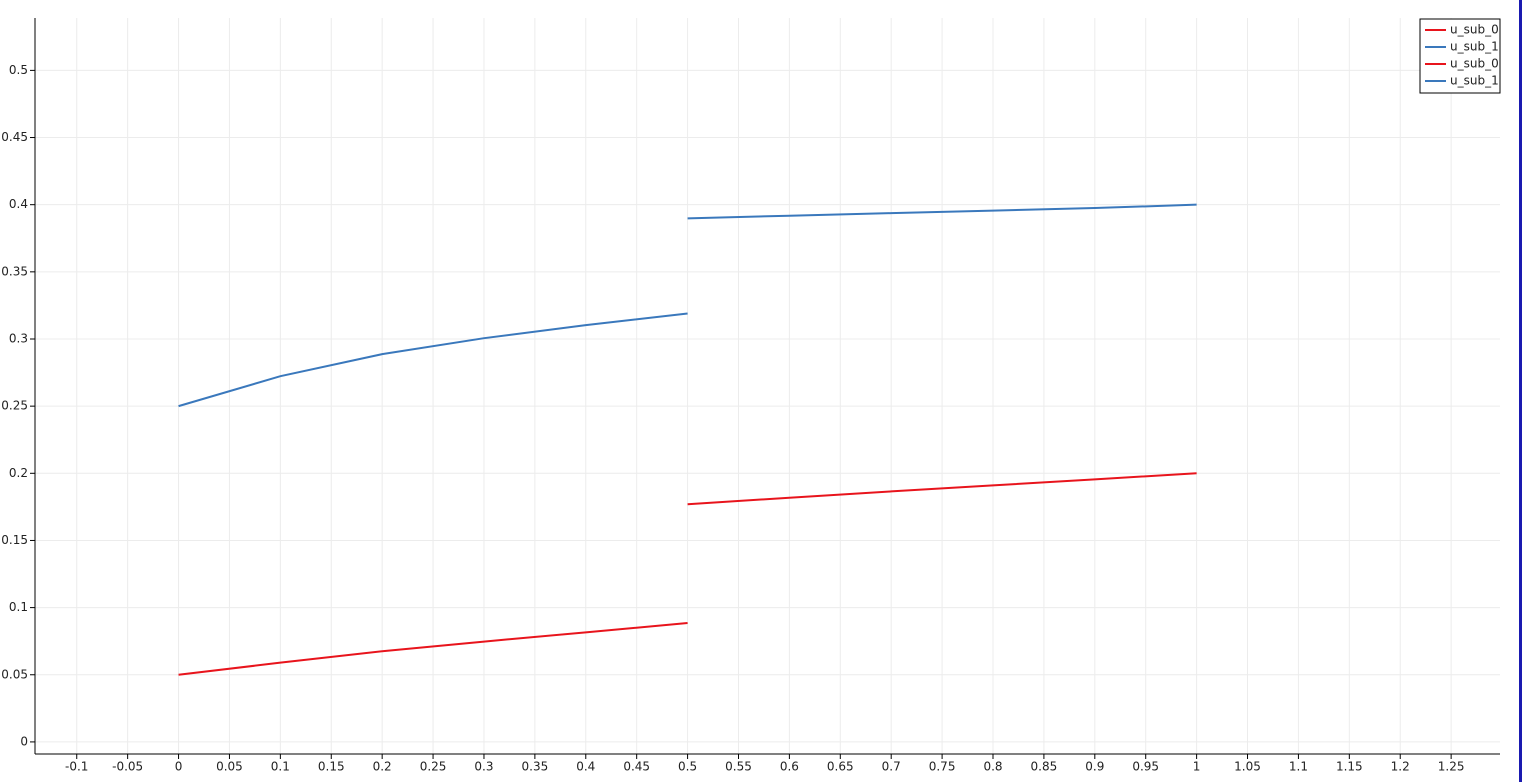 The width and height of the screenshot is (1525, 782). Describe the element at coordinates (14, 540) in the screenshot. I see `y-tick-label: 0.15` at that location.